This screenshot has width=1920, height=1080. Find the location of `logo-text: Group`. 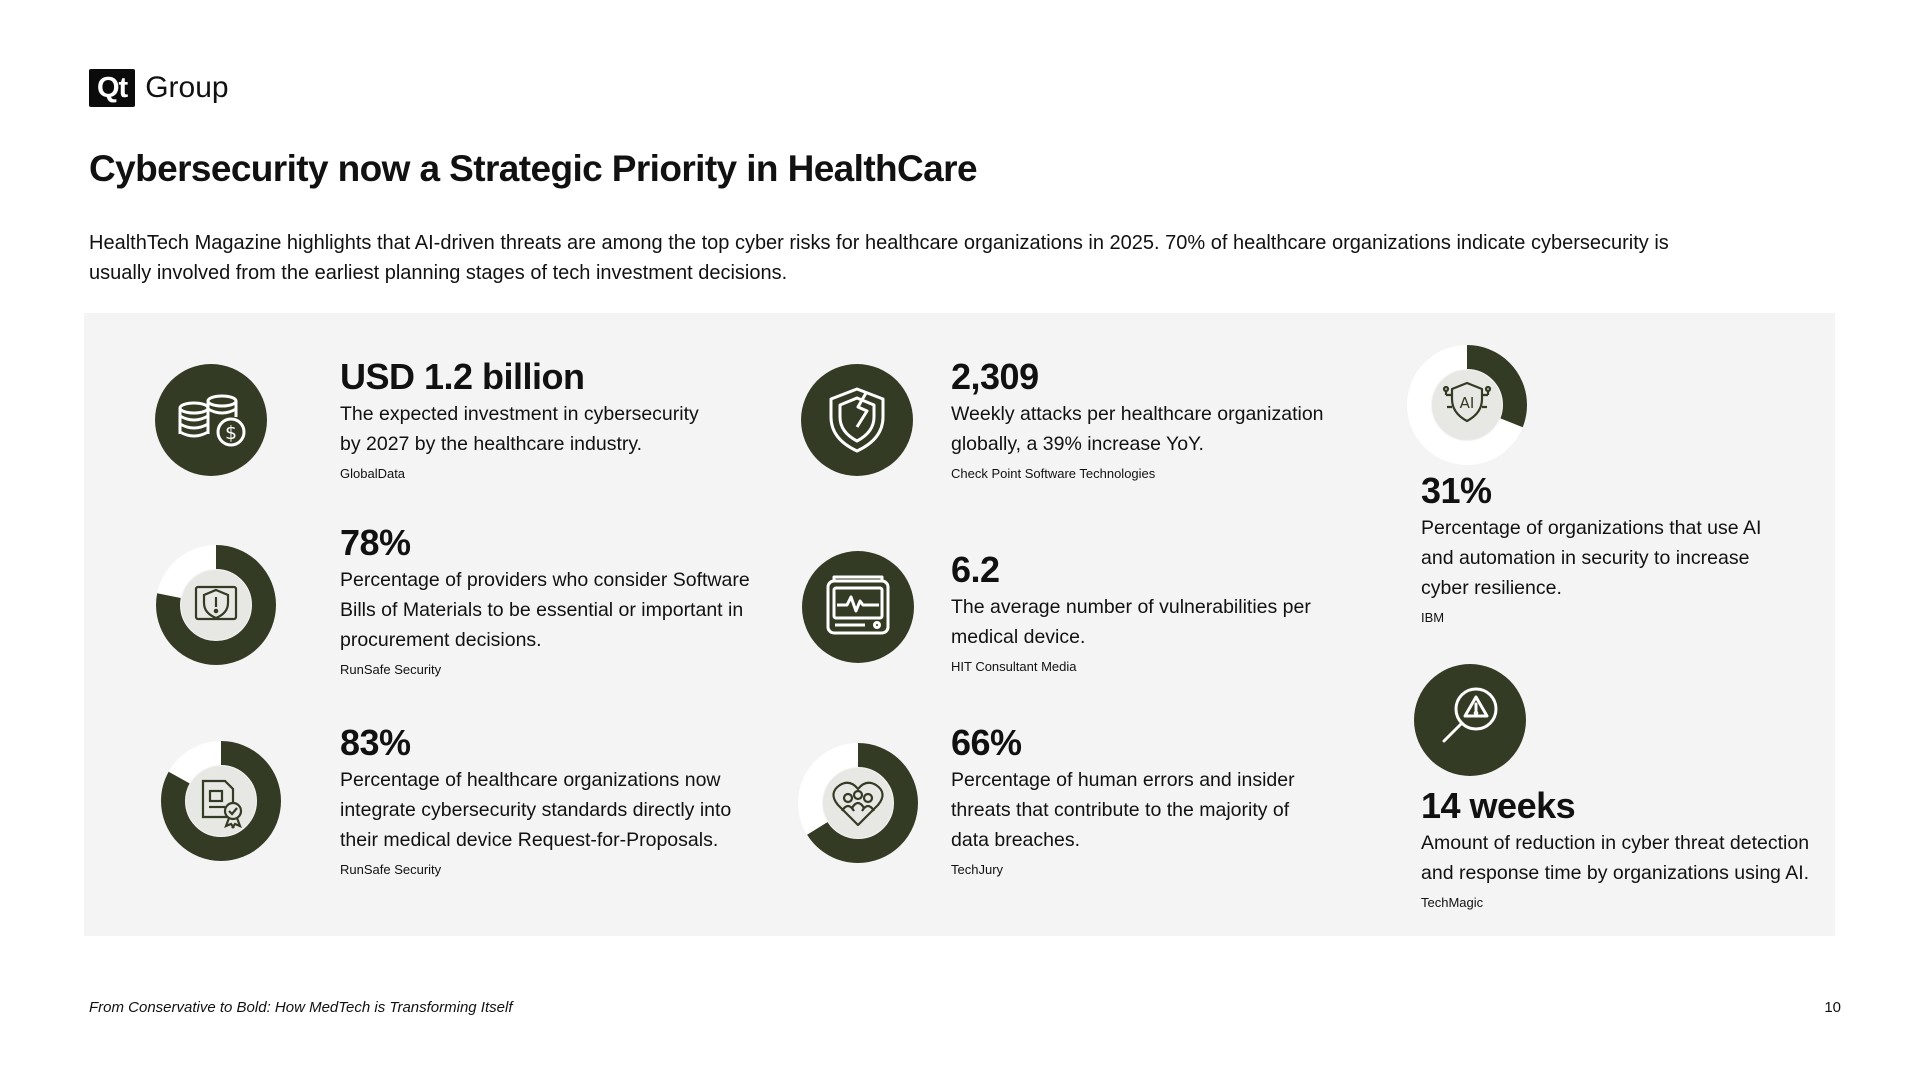

logo-text: Group is located at coordinates (187, 87).